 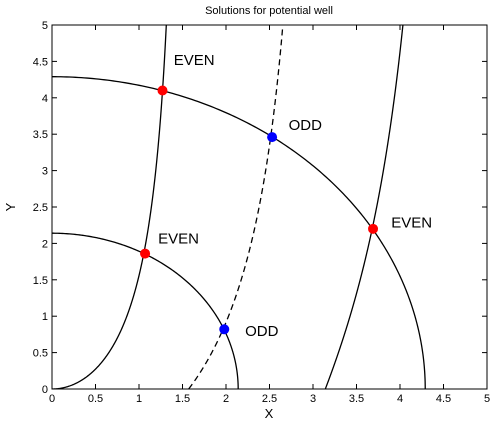 What do you see at coordinates (356, 215) in the screenshot?
I see `x-tick: 3.5` at bounding box center [356, 215].